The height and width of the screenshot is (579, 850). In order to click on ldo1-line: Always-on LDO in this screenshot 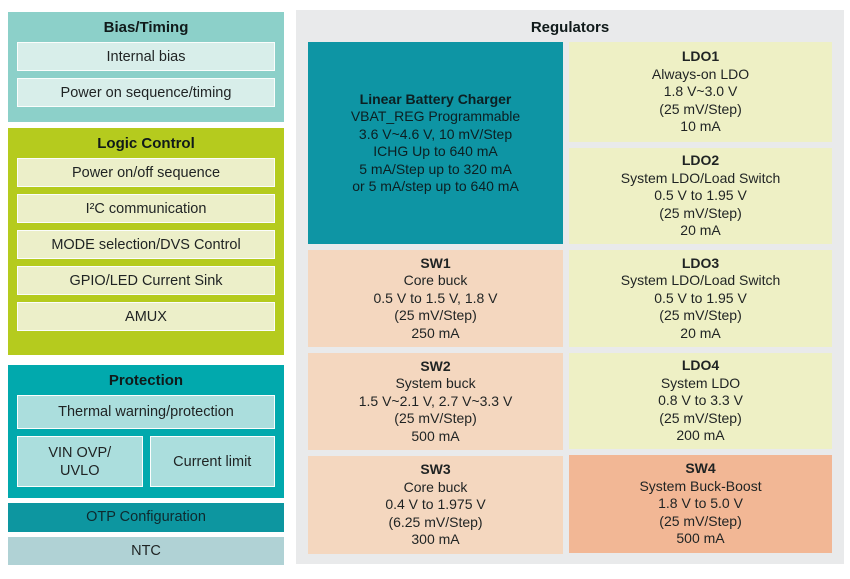, I will do `click(700, 73)`.